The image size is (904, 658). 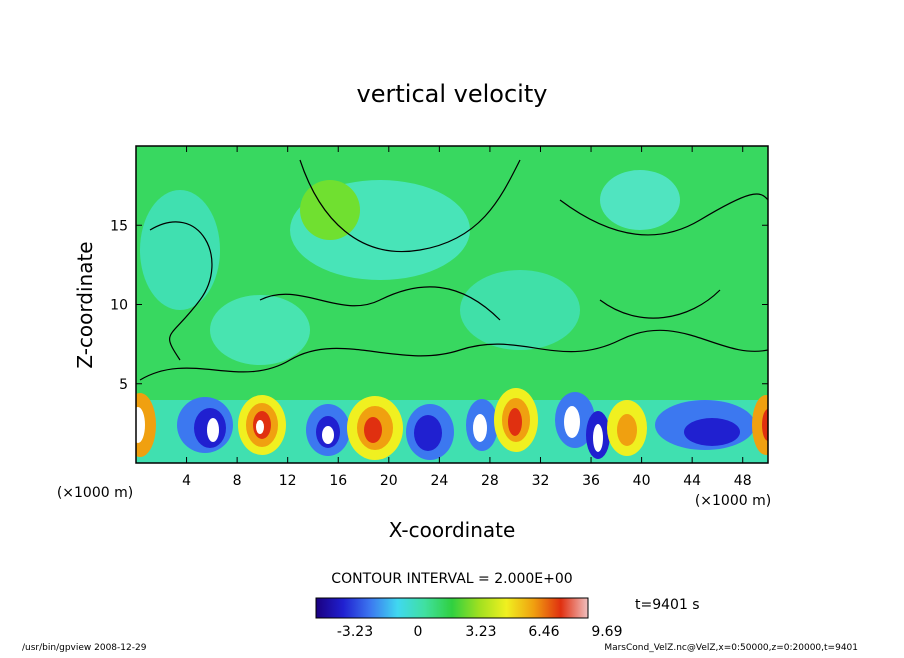 What do you see at coordinates (541, 481) in the screenshot?
I see `x-tick-label: 32` at bounding box center [541, 481].